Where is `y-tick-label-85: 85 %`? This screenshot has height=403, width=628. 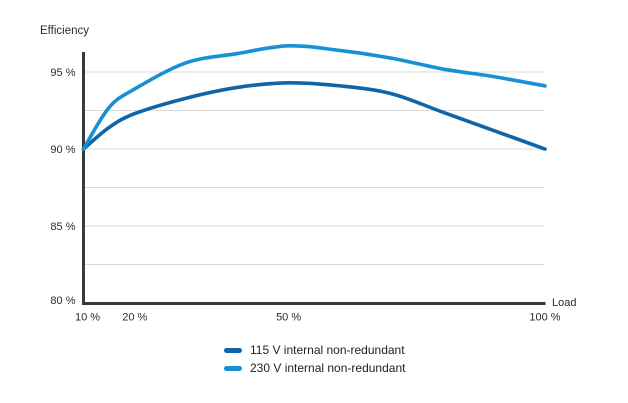
y-tick-label-85: 85 % is located at coordinates (62, 227).